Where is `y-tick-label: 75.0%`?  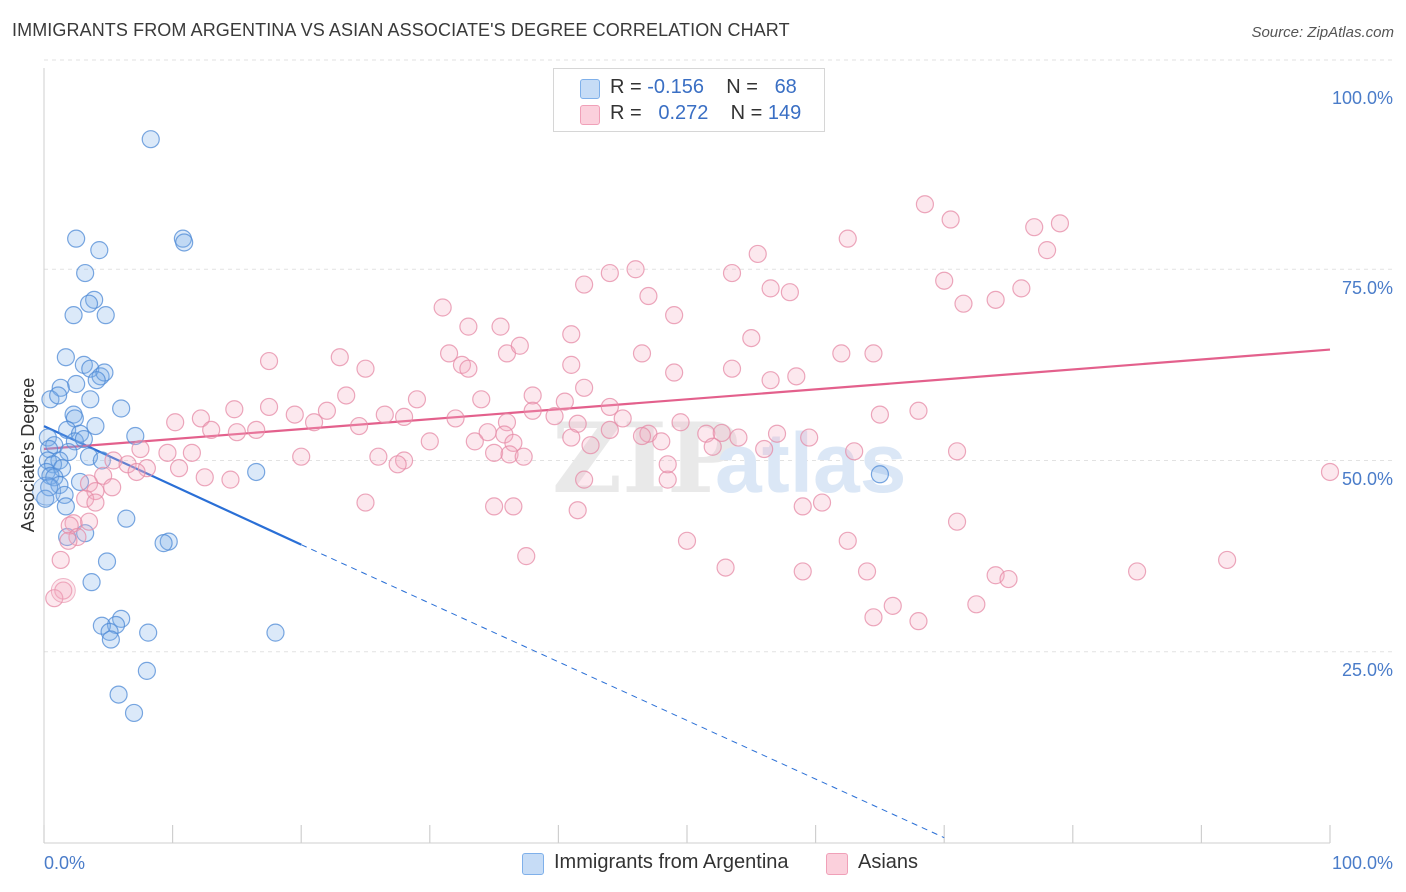 y-tick-label: 75.0% is located at coordinates (1367, 288).